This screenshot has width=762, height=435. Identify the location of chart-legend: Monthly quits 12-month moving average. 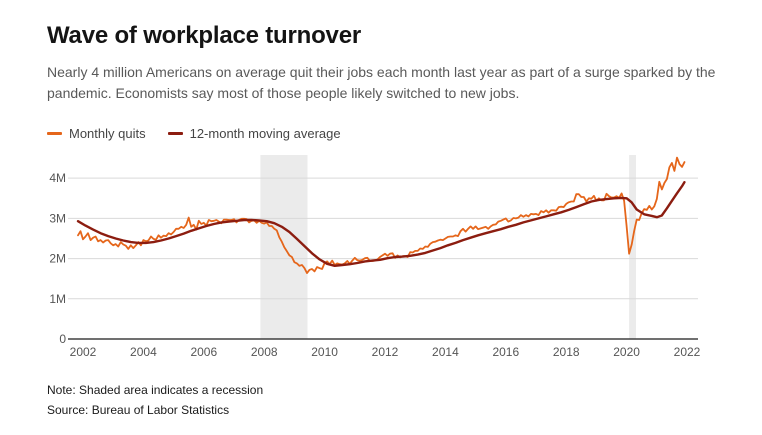
(194, 133).